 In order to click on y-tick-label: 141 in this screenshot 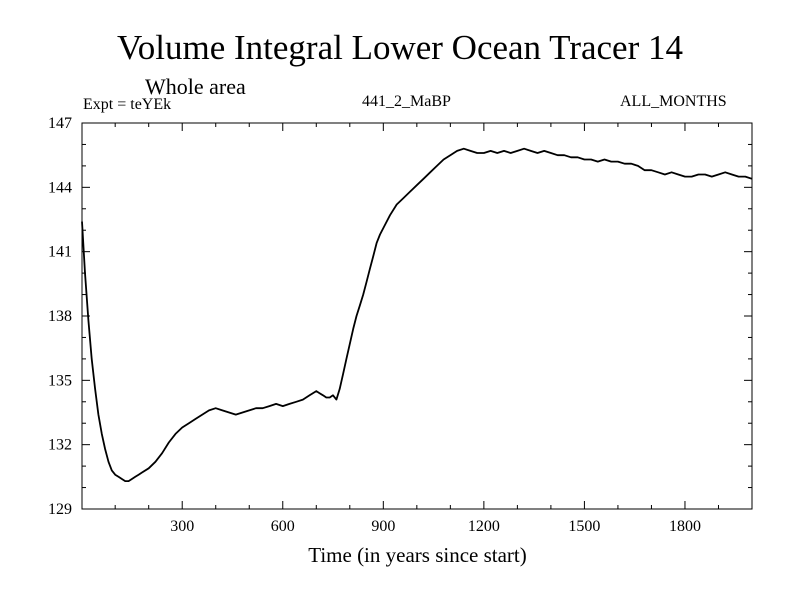, I will do `click(60, 252)`.